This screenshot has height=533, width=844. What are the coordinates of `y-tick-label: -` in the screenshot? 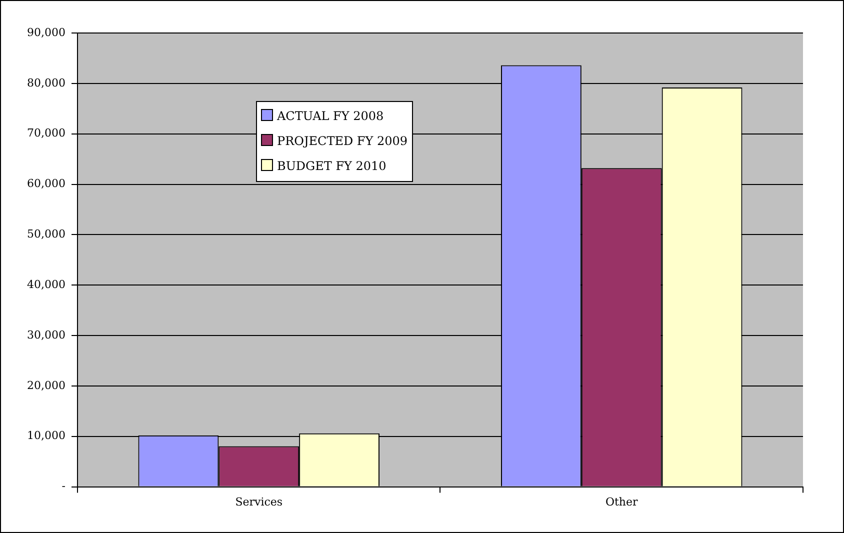 It's located at (64, 486).